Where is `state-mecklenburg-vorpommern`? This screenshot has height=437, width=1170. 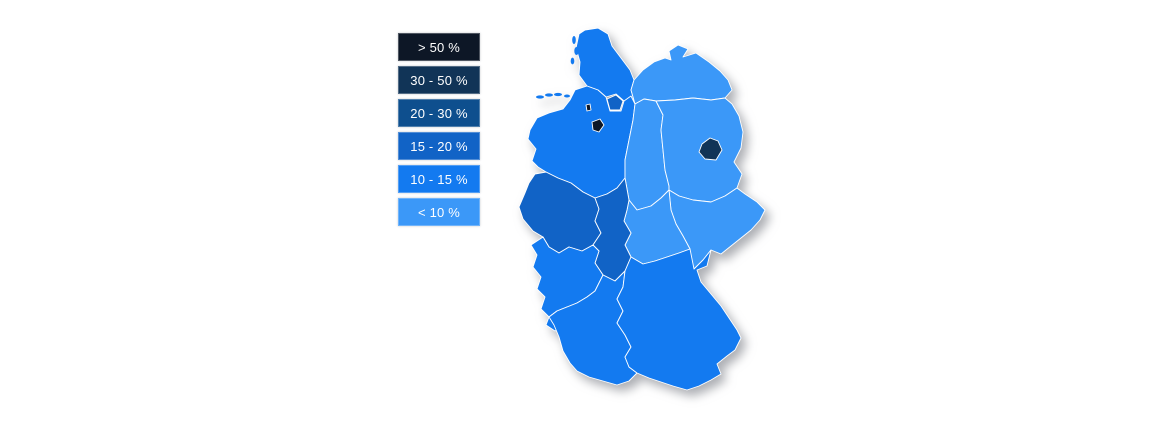
state-mecklenburg-vorpommern is located at coordinates (681, 74).